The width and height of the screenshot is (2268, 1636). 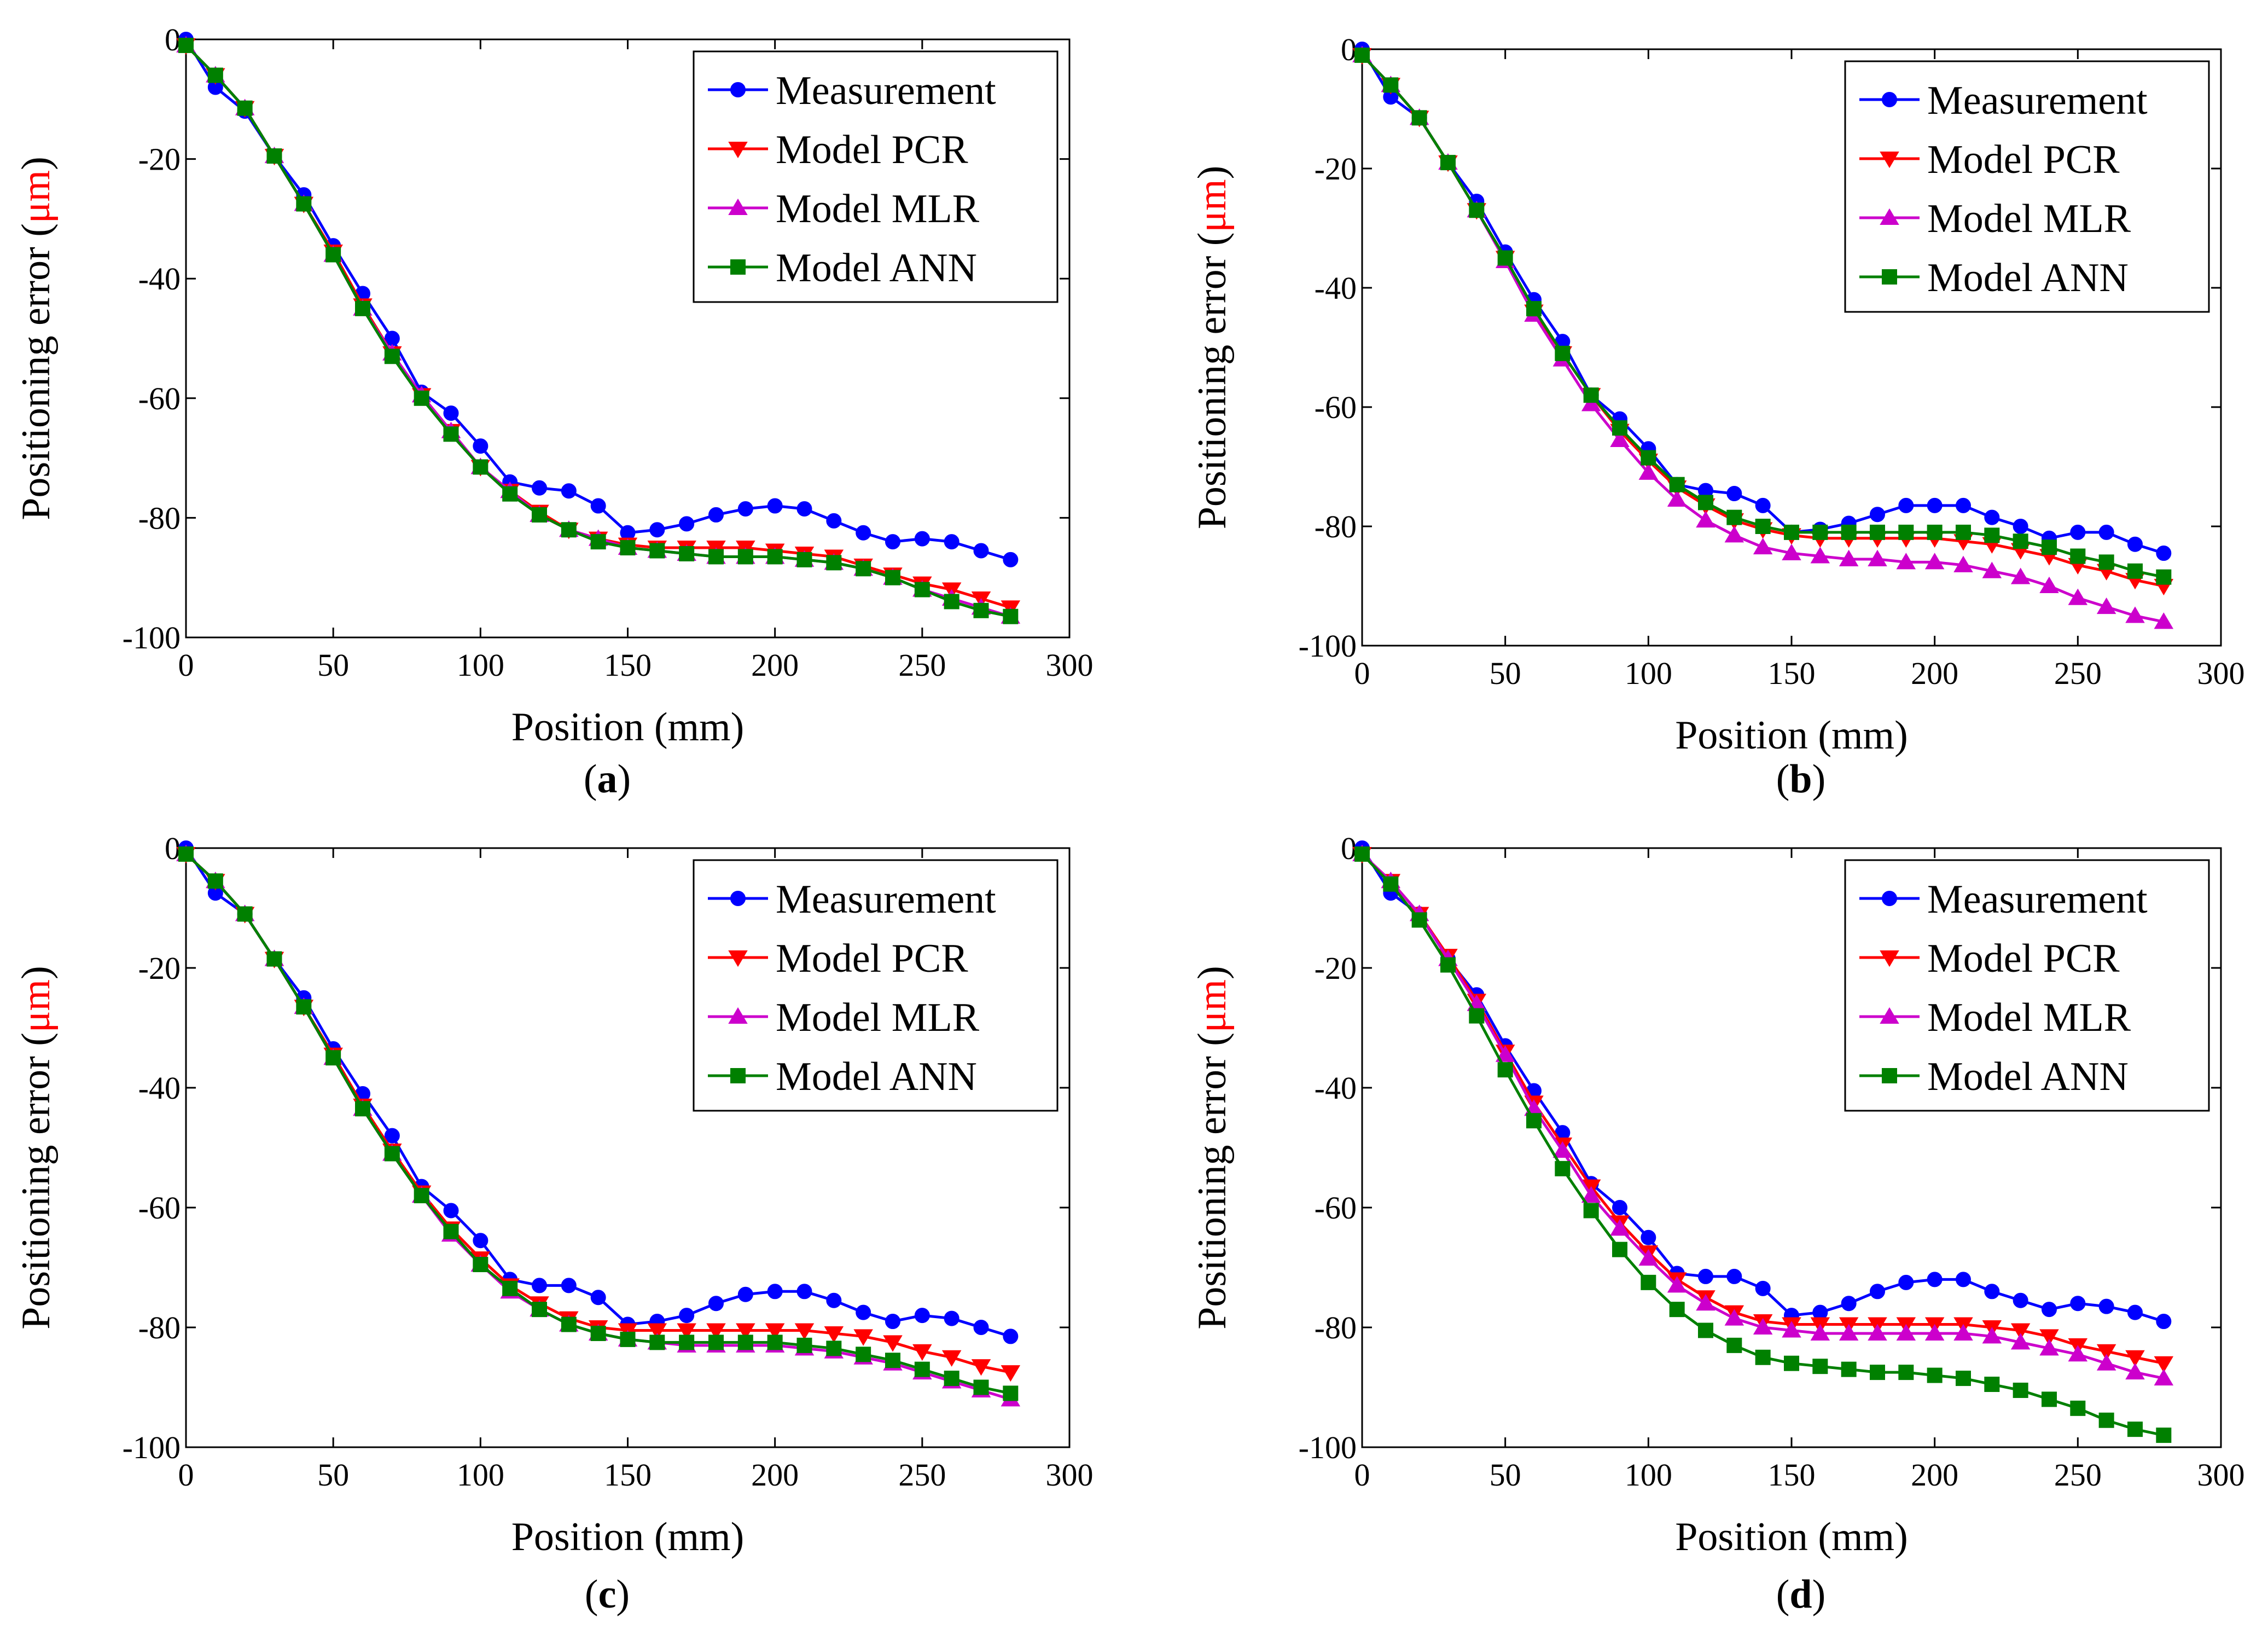 What do you see at coordinates (1783, 1595) in the screenshot?
I see `panel-caption-open: (` at bounding box center [1783, 1595].